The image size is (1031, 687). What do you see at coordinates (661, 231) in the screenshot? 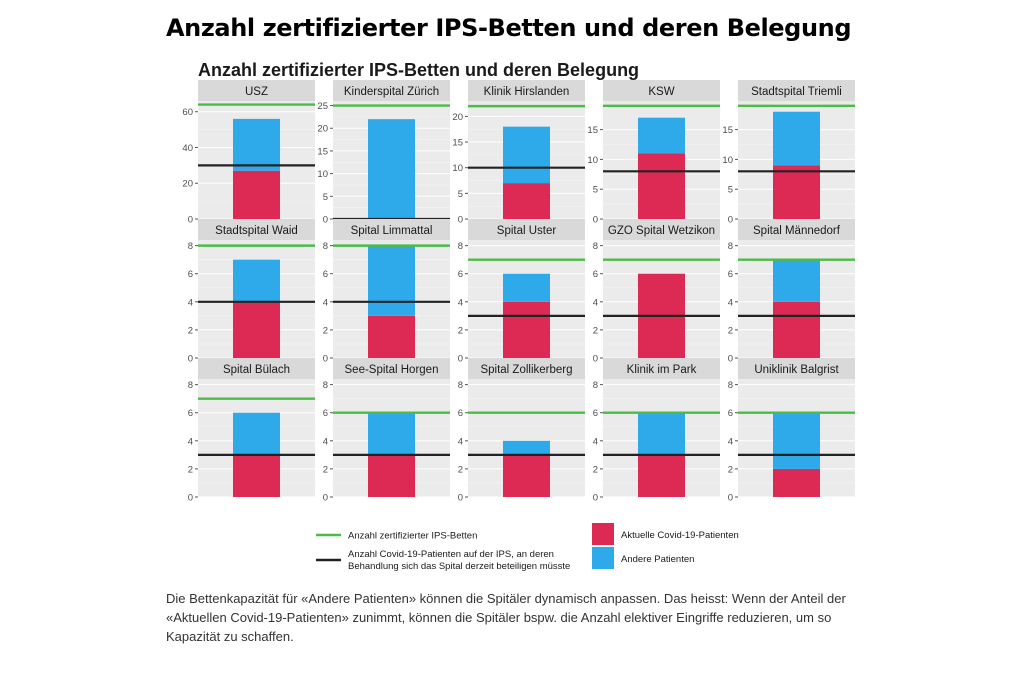
I see `facet-strip-label: GZO Spital Wetzikon` at bounding box center [661, 231].